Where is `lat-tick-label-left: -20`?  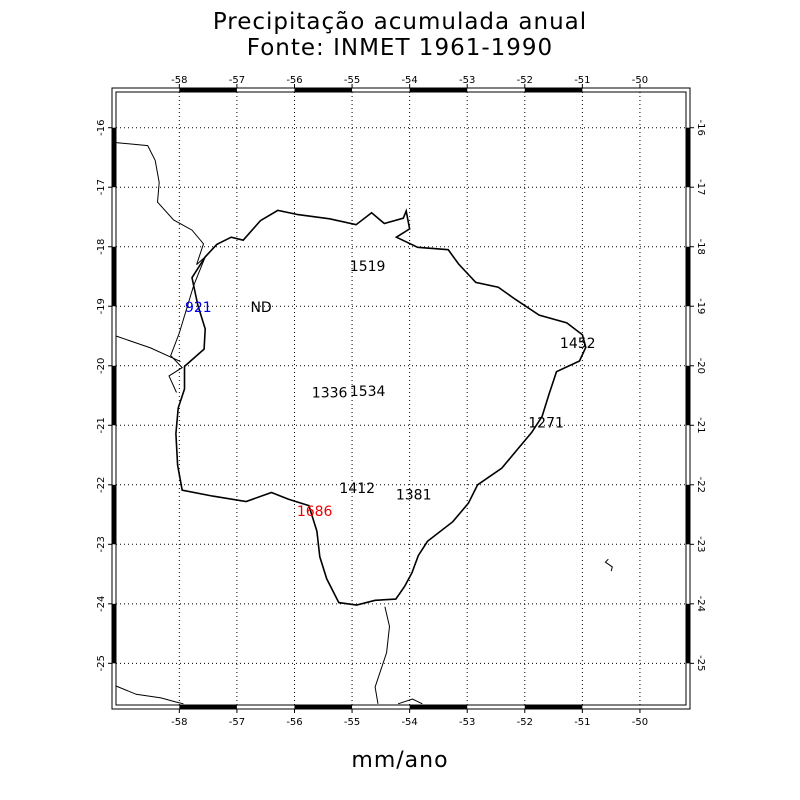 lat-tick-label-left: -20 is located at coordinates (101, 366).